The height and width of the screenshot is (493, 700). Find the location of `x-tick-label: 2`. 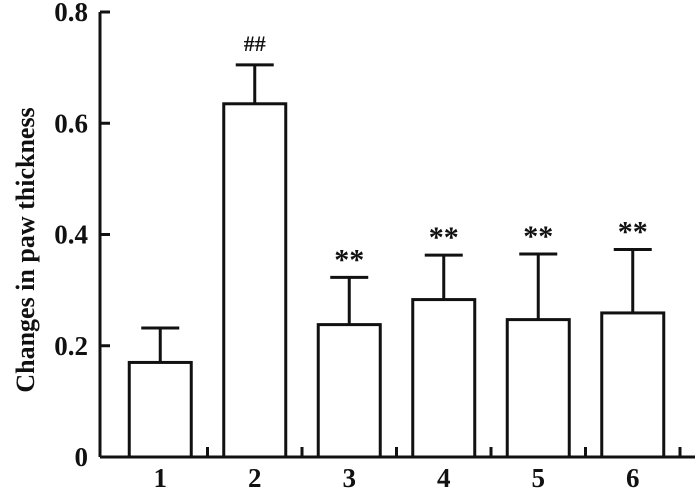

x-tick-label: 2 is located at coordinates (255, 478).